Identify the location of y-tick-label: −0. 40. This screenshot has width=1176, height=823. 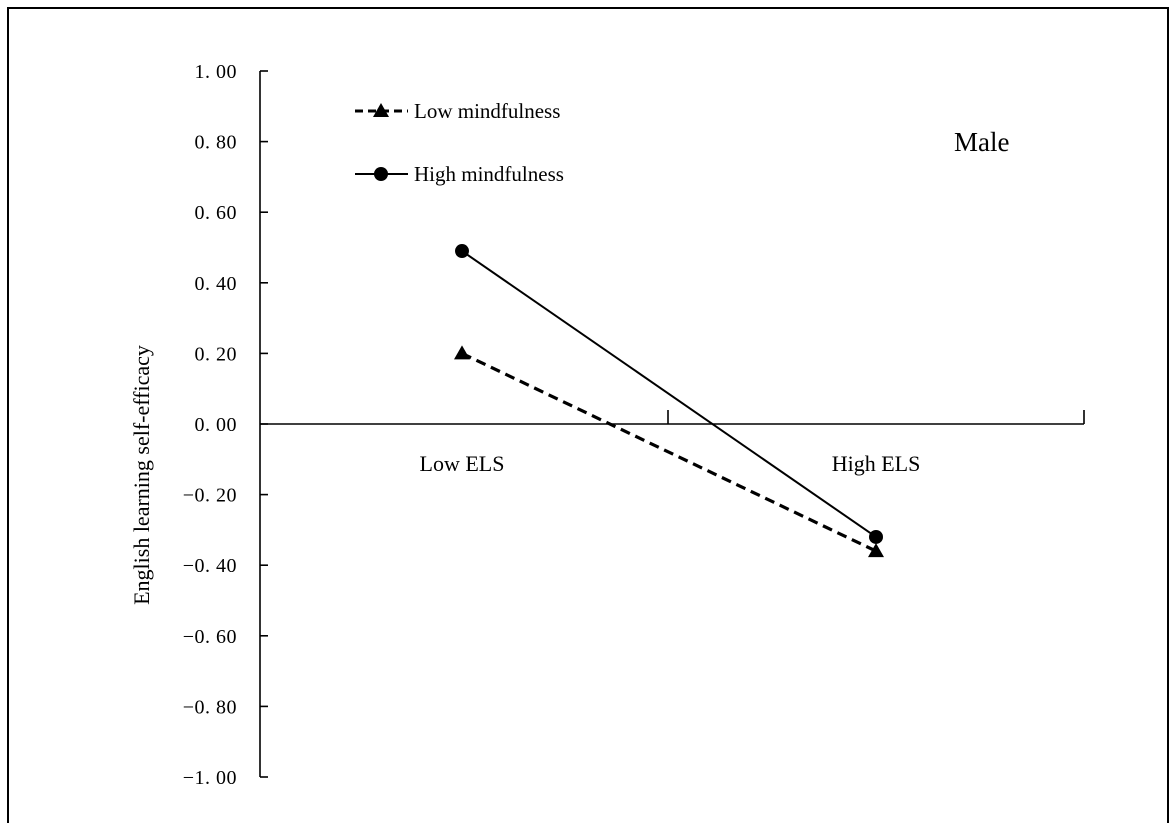
(210, 566).